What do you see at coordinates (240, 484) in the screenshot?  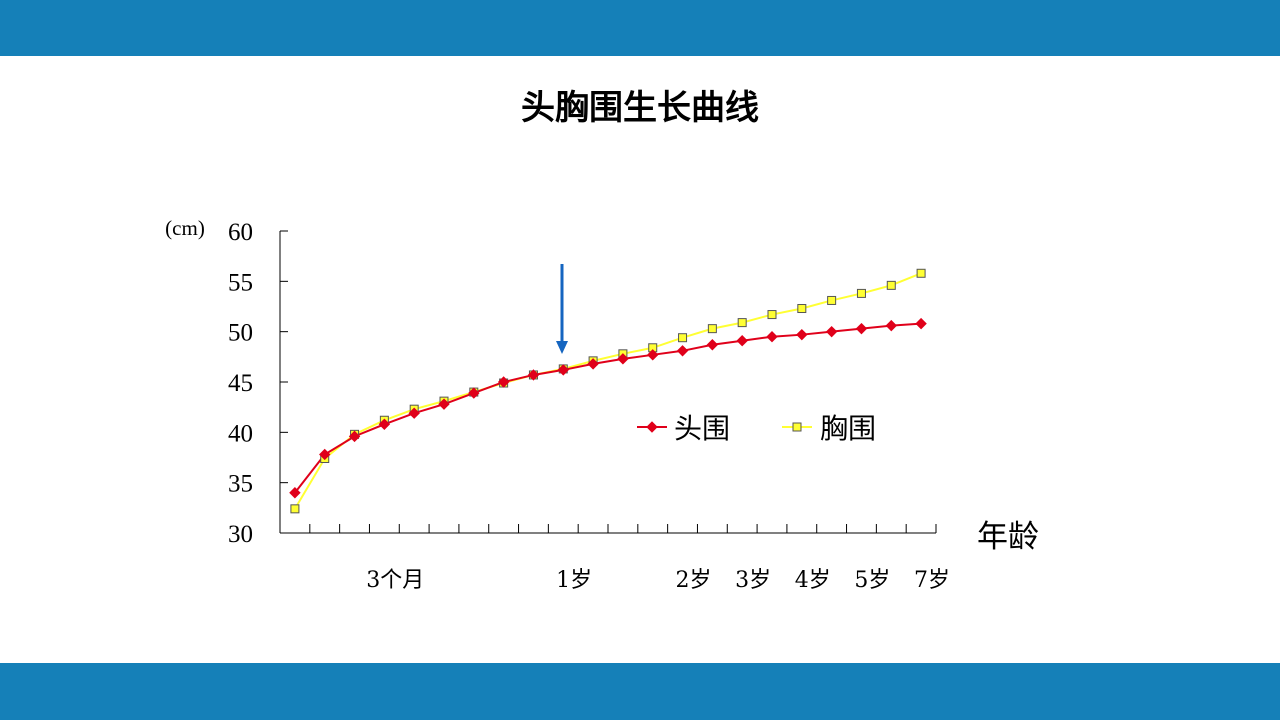 I see `y-tick-label: 35` at bounding box center [240, 484].